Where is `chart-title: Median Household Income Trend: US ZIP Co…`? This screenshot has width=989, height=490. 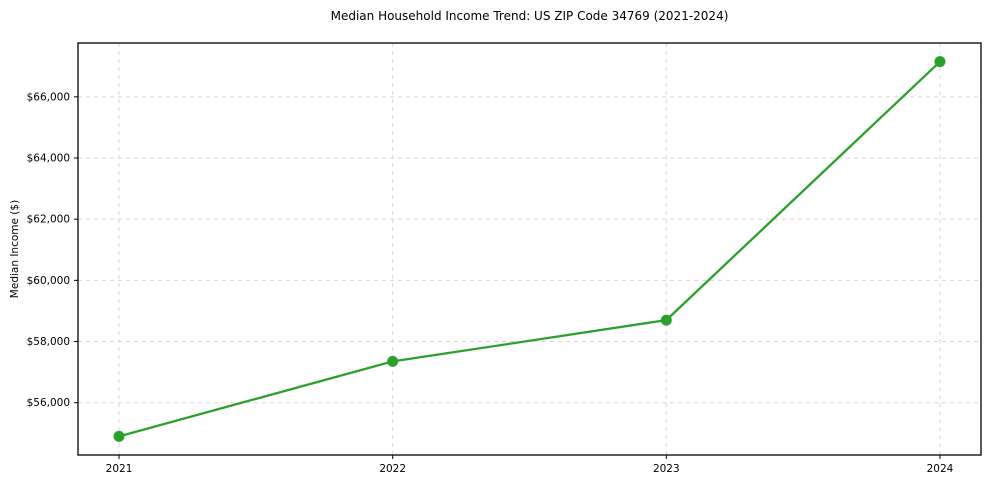
chart-title: Median Household Income Trend: US ZIP Co… is located at coordinates (529, 16).